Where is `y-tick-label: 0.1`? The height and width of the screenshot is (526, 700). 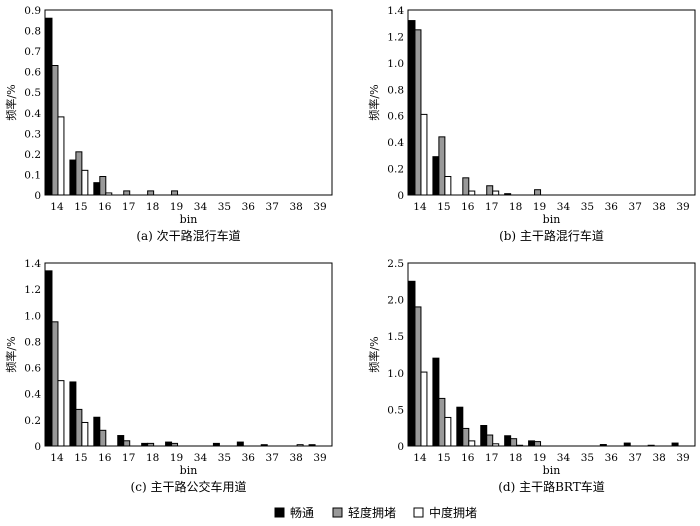 y-tick-label: 0.1 is located at coordinates (32, 175).